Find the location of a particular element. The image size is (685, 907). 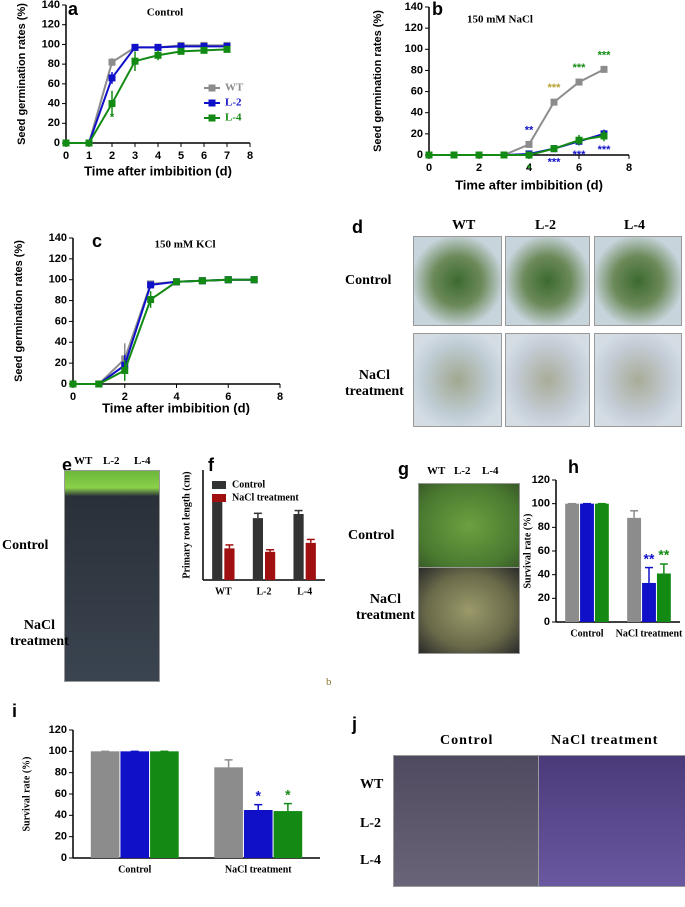

x-tick-label: 2 is located at coordinates (112, 156).